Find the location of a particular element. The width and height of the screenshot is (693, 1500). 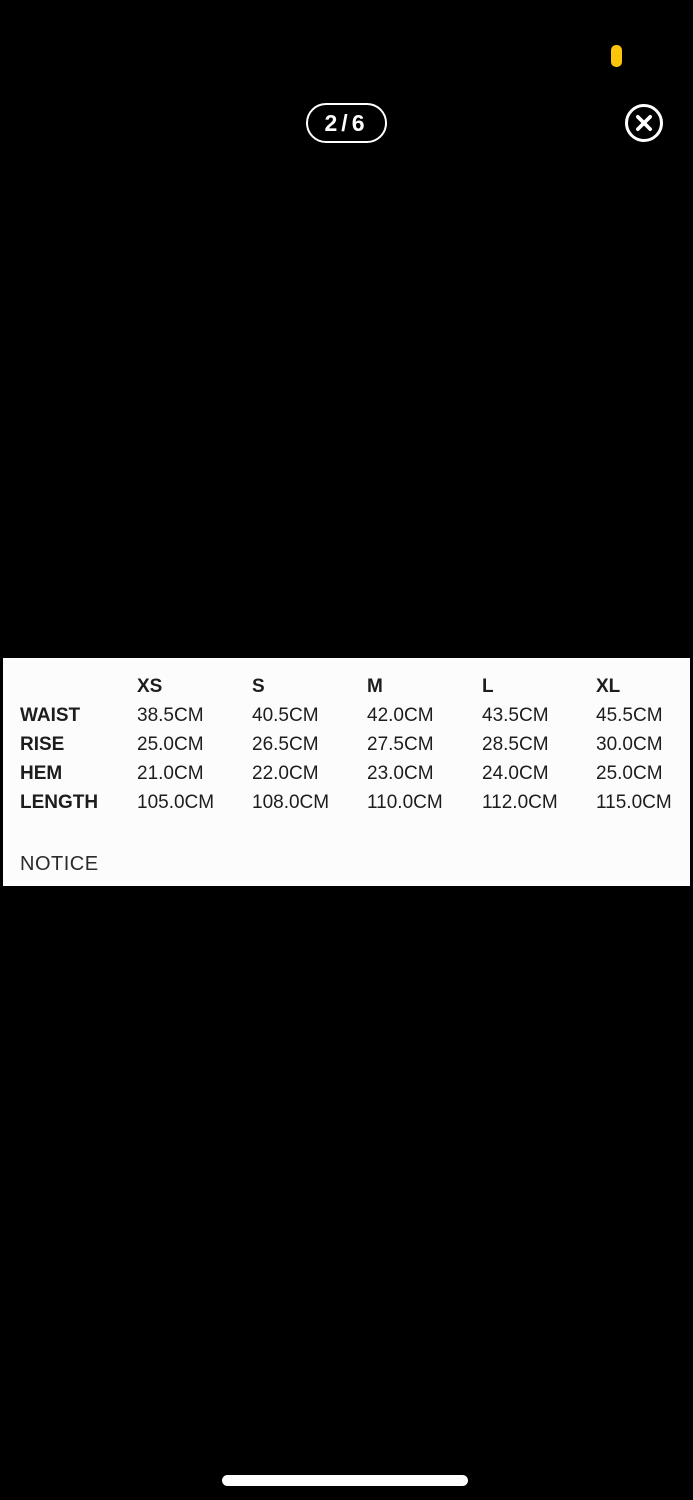

row-label-length: LENGTH is located at coordinates (59, 802).